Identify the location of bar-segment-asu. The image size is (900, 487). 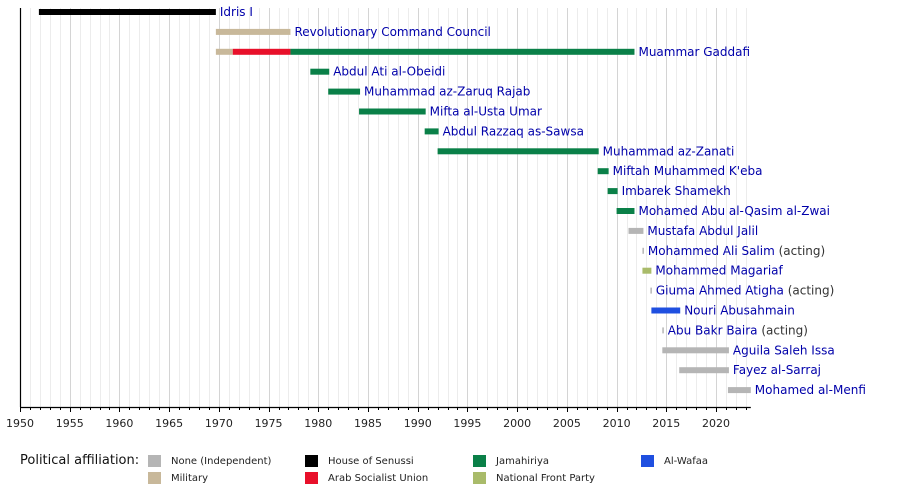
(261, 51).